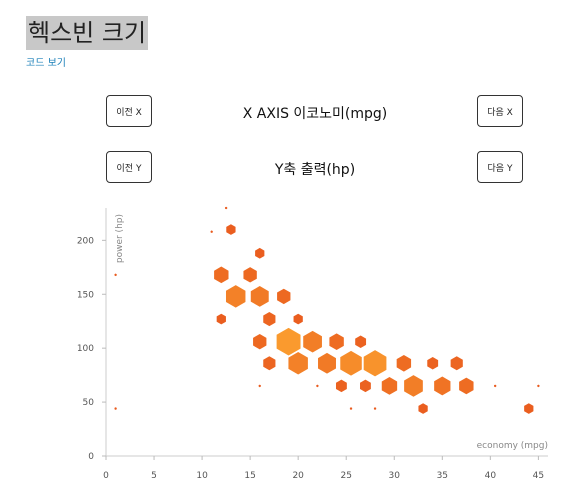 The image size is (587, 499). I want to click on y-tick-label: 100, so click(85, 349).